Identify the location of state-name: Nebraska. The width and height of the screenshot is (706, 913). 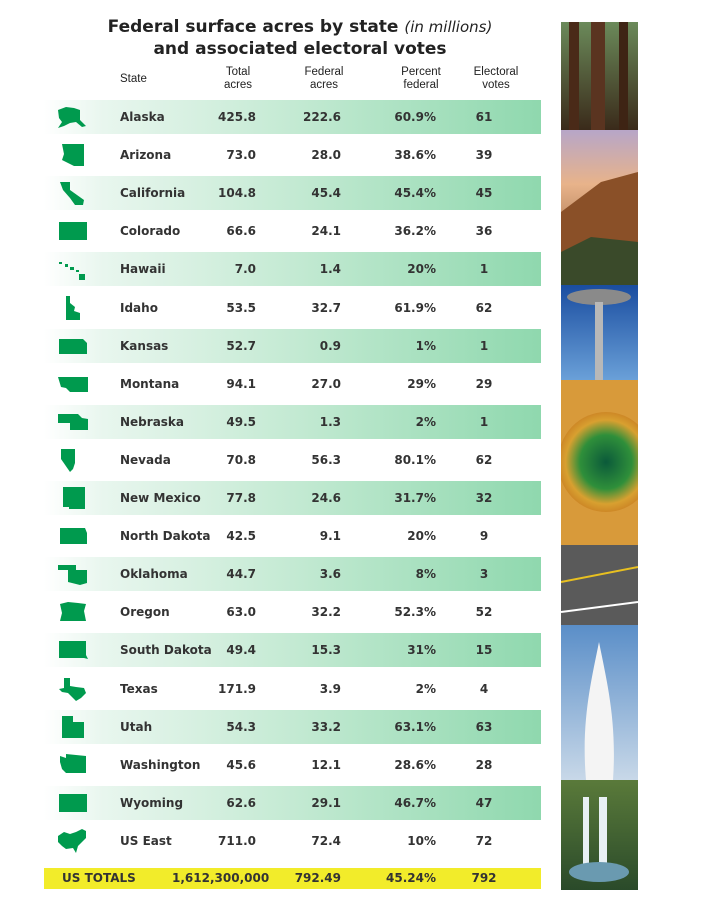
(152, 421).